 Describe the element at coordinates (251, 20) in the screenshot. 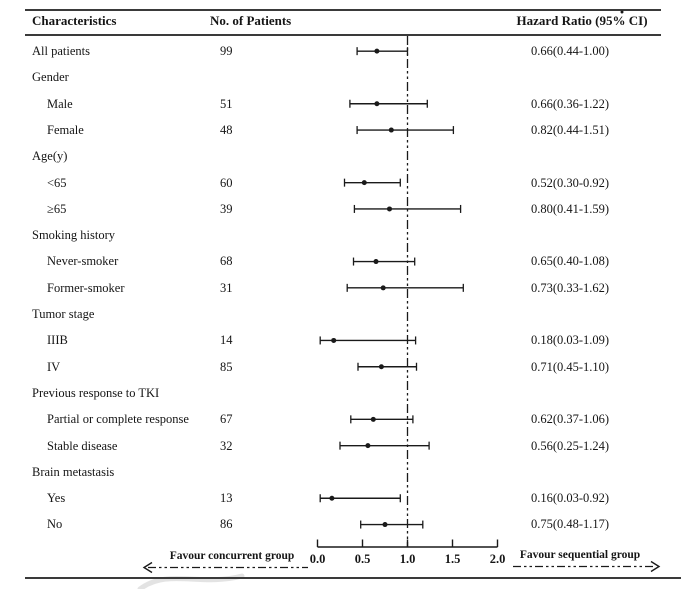

I see `column-header-patients: No. of Patients` at that location.